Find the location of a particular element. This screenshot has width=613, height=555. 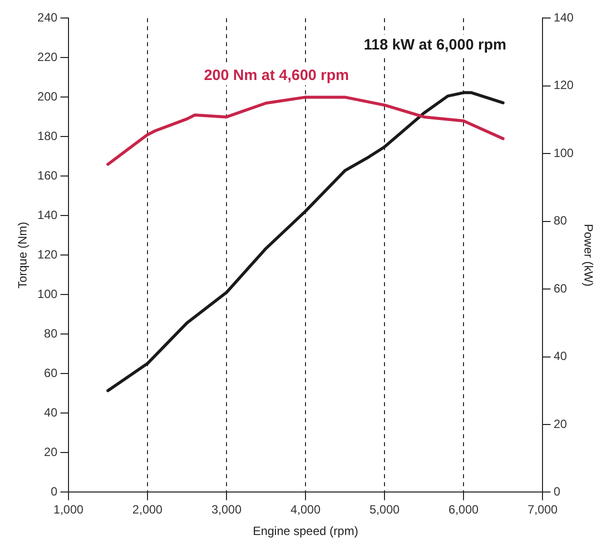

y-tick-label: 200 is located at coordinates (47, 97).